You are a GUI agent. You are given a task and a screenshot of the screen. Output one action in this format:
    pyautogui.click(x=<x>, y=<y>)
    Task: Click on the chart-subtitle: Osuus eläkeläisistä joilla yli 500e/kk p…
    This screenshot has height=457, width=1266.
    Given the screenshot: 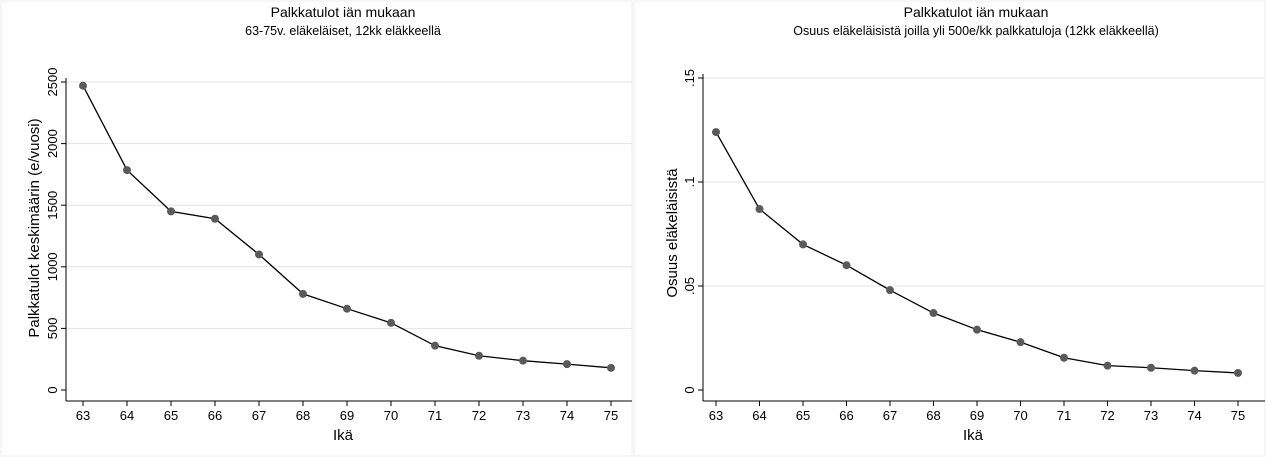 What is the action you would take?
    pyautogui.click(x=975, y=31)
    